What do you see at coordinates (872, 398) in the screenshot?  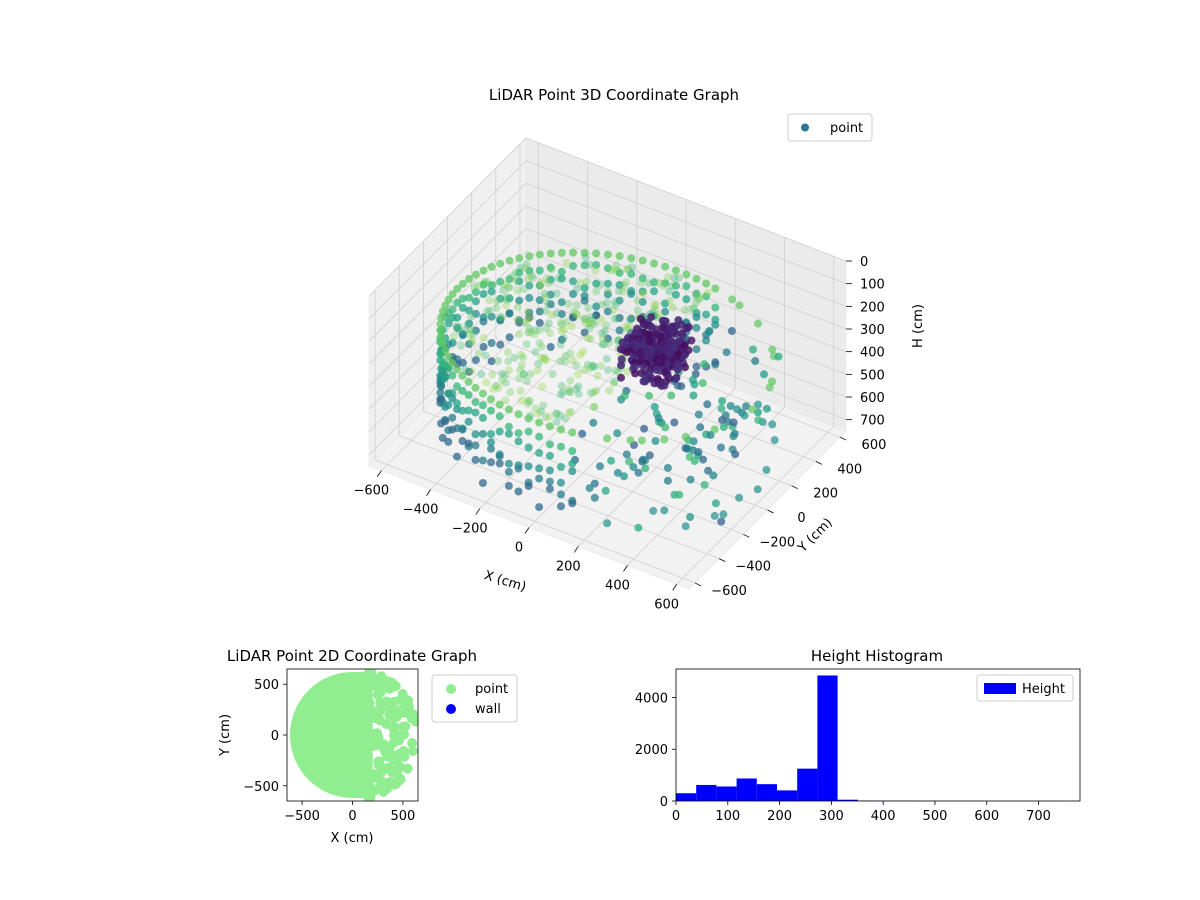 I see `chart-3d-ztick-label: 600` at bounding box center [872, 398].